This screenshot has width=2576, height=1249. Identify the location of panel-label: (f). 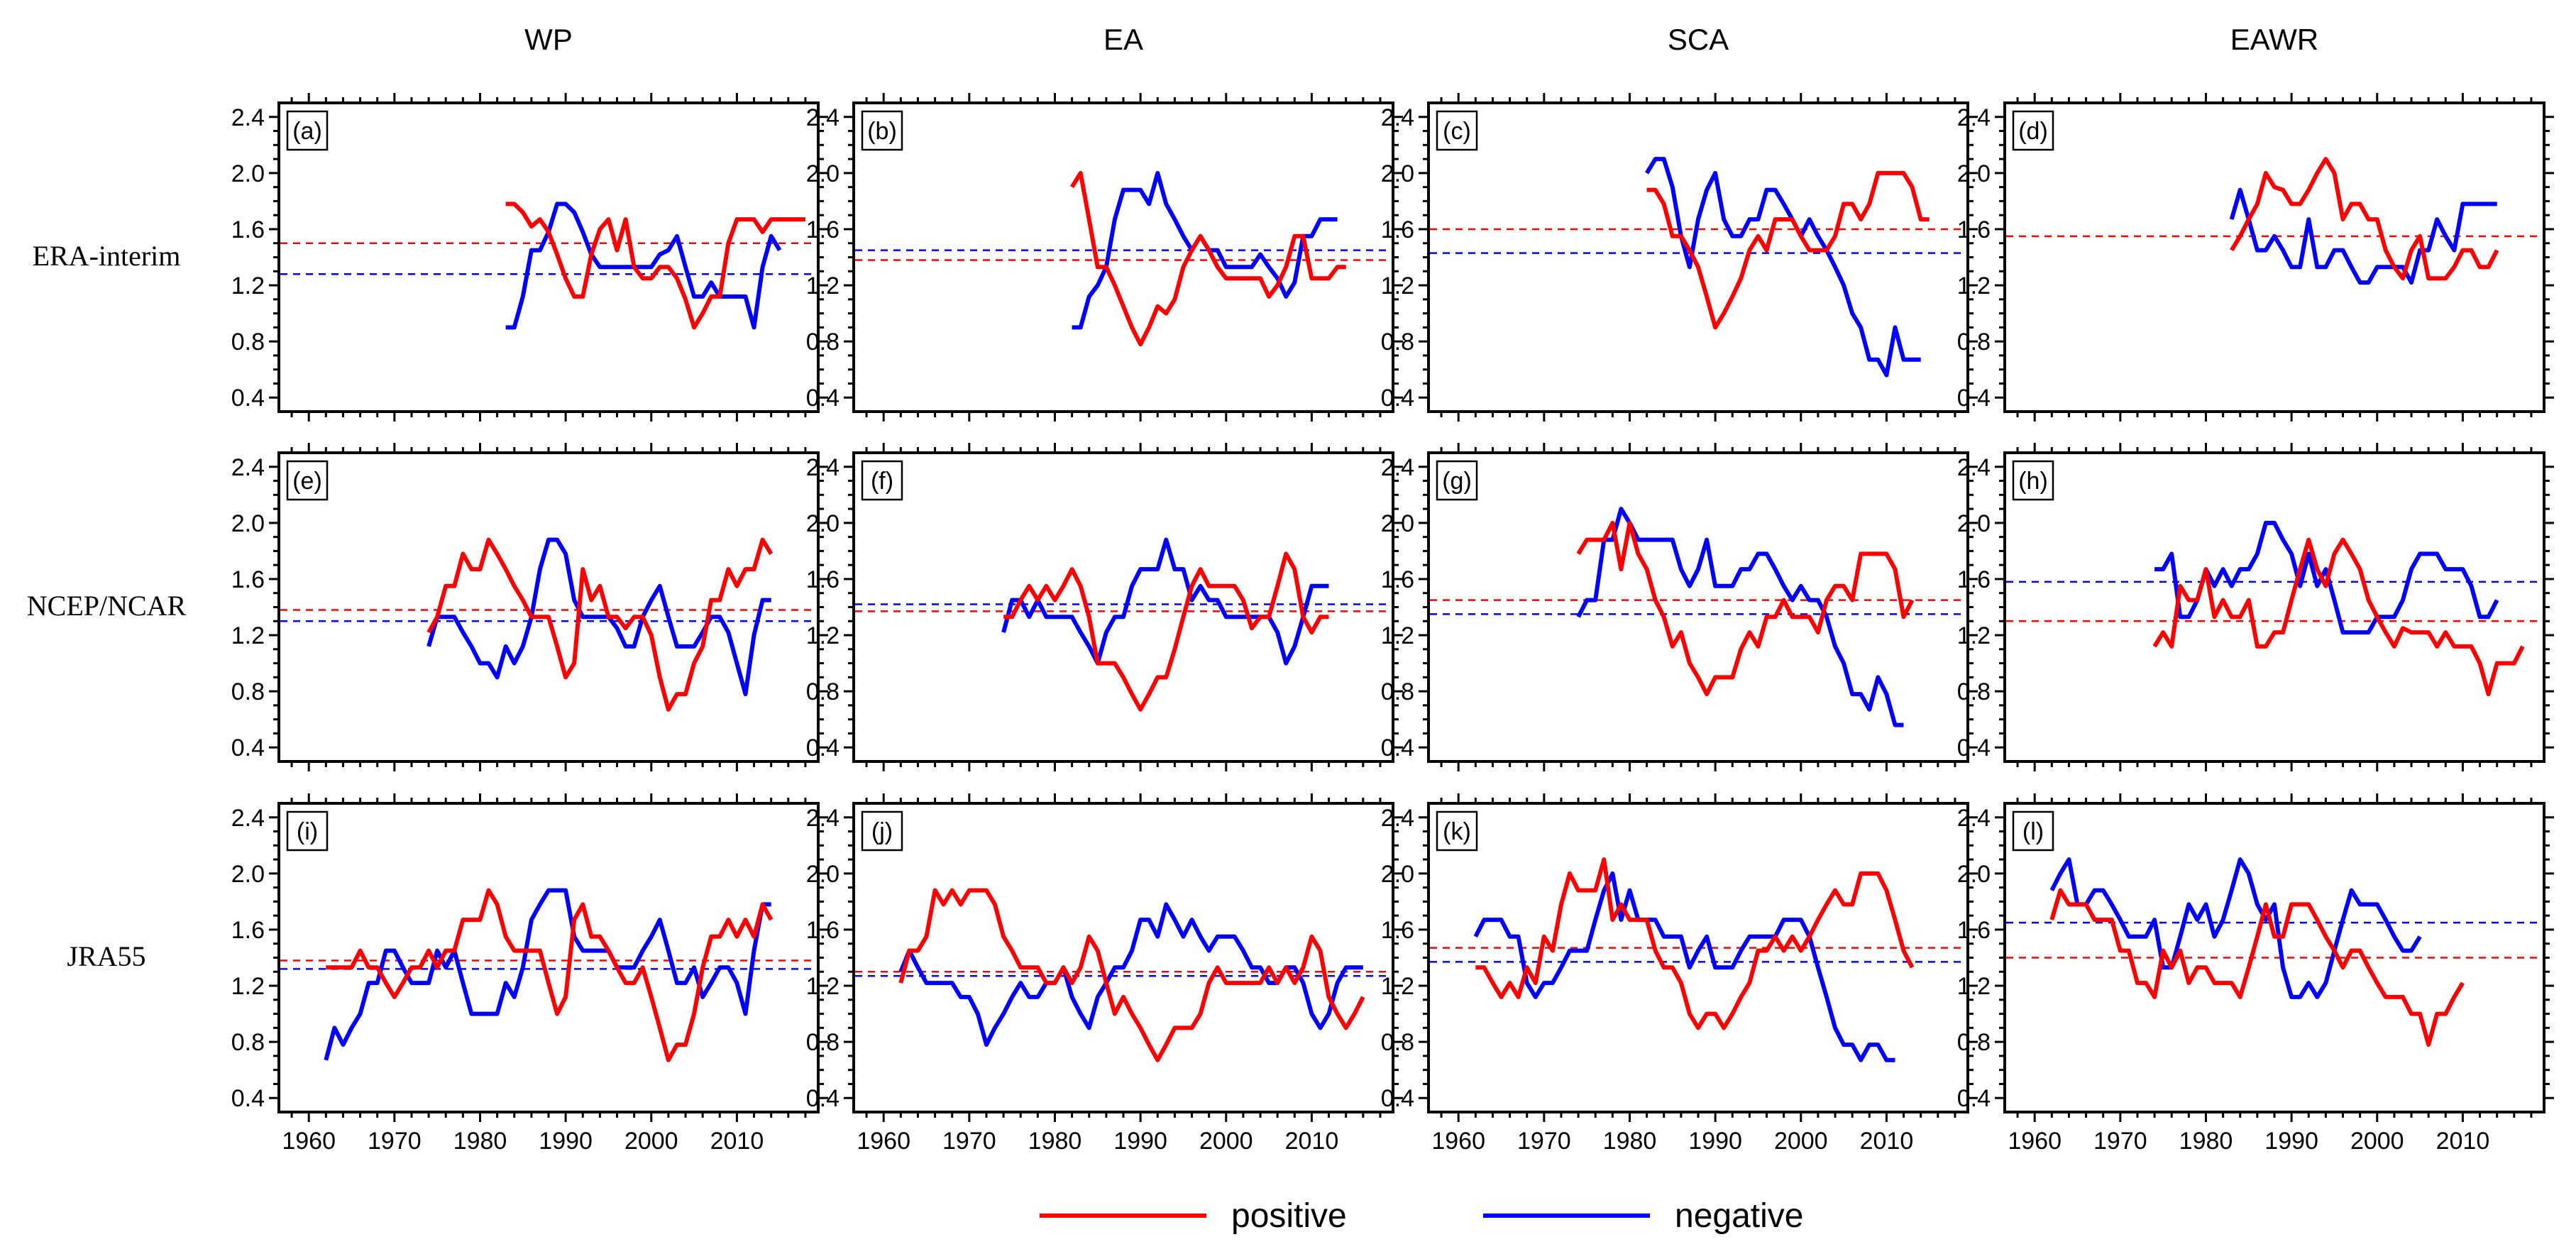
(882, 482).